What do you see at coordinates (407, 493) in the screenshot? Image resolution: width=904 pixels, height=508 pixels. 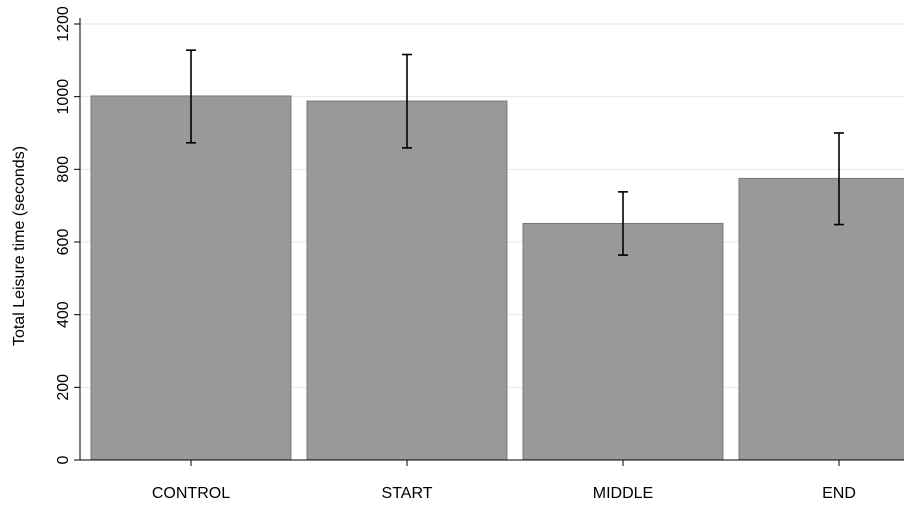 I see `x-tick-label-start: START` at bounding box center [407, 493].